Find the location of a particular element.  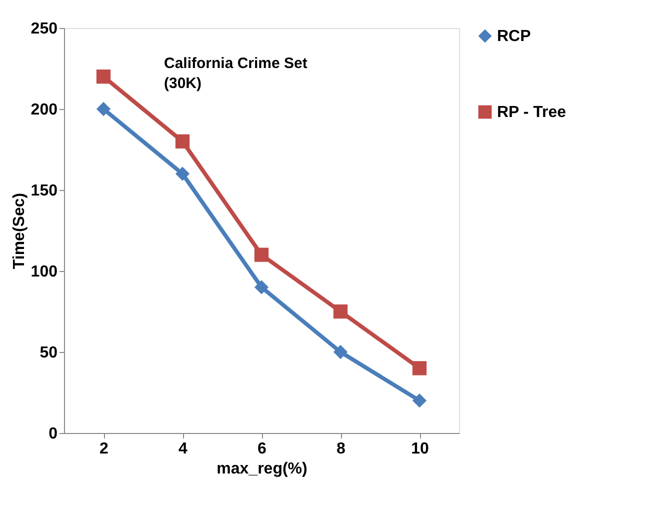

y-tick-label: 0 is located at coordinates (53, 434).